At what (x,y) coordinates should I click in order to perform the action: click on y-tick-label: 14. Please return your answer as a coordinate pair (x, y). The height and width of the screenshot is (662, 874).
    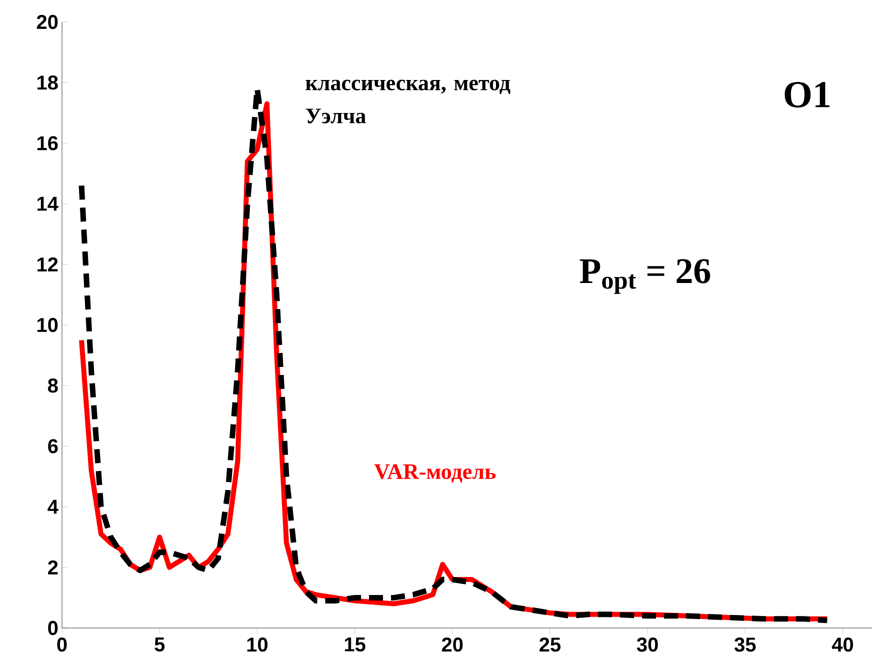
    Looking at the image, I should click on (47, 203).